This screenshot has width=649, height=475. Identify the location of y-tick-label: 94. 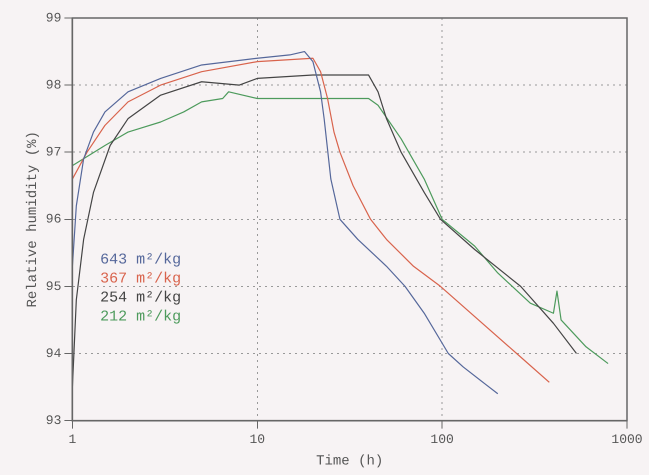
(54, 353).